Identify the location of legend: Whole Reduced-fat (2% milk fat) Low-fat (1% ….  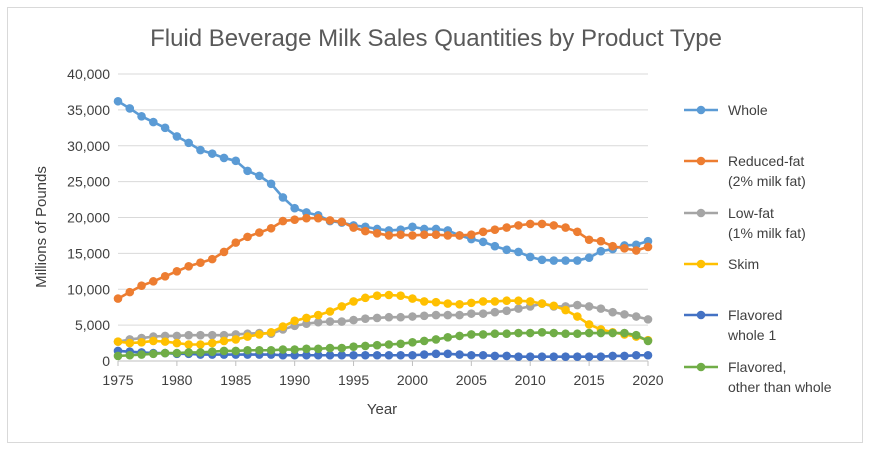
(758, 248).